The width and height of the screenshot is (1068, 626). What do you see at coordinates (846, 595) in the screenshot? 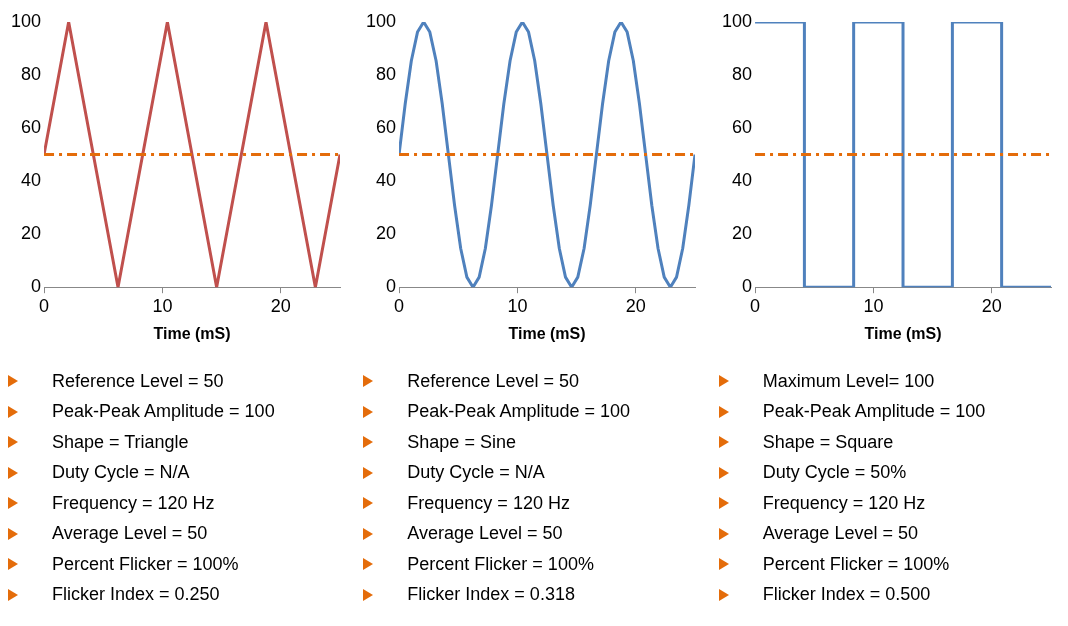
I see `text: Flicker Index = 0.500` at bounding box center [846, 595].